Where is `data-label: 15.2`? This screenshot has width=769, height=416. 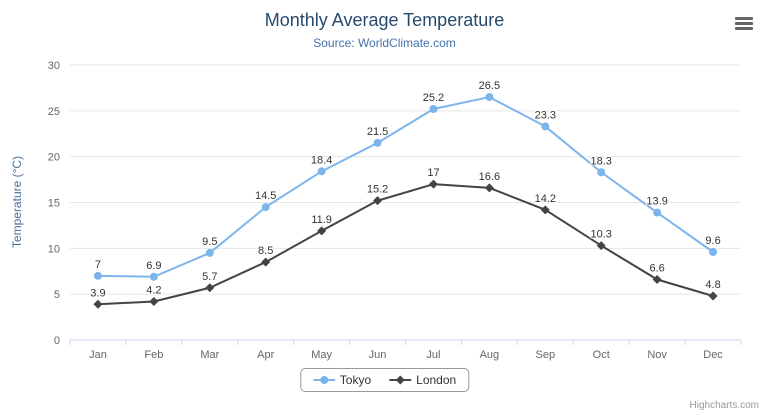
data-label: 15.2 is located at coordinates (377, 190).